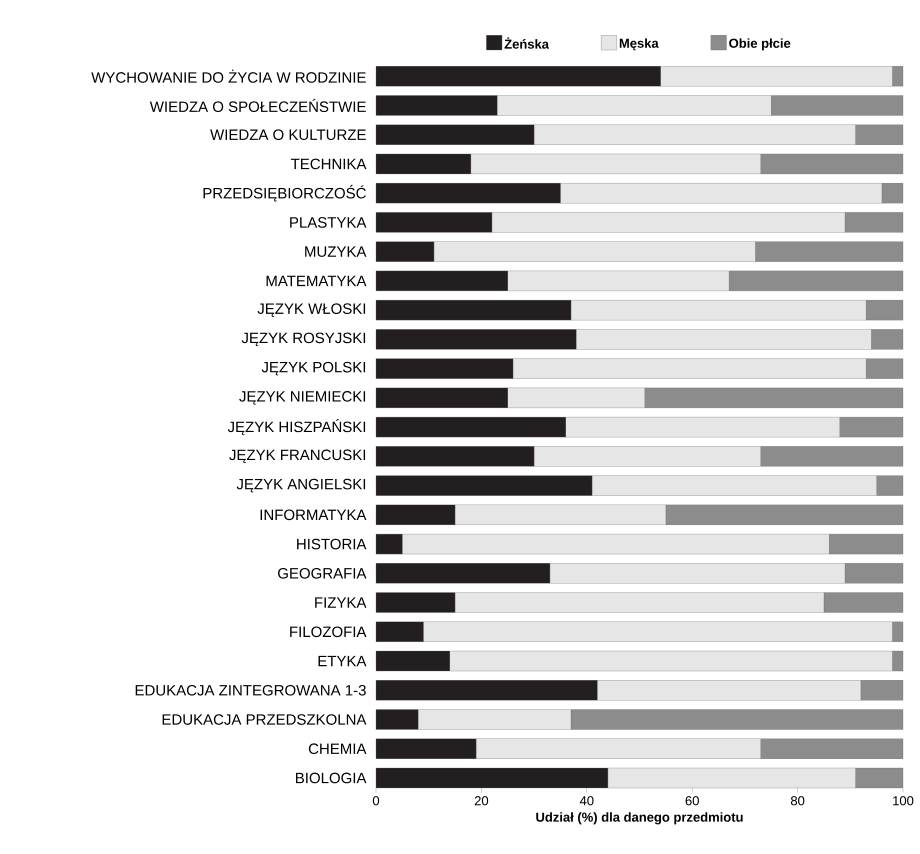  Describe the element at coordinates (328, 632) in the screenshot. I see `y-tick-label: FILOZOFIA` at that location.